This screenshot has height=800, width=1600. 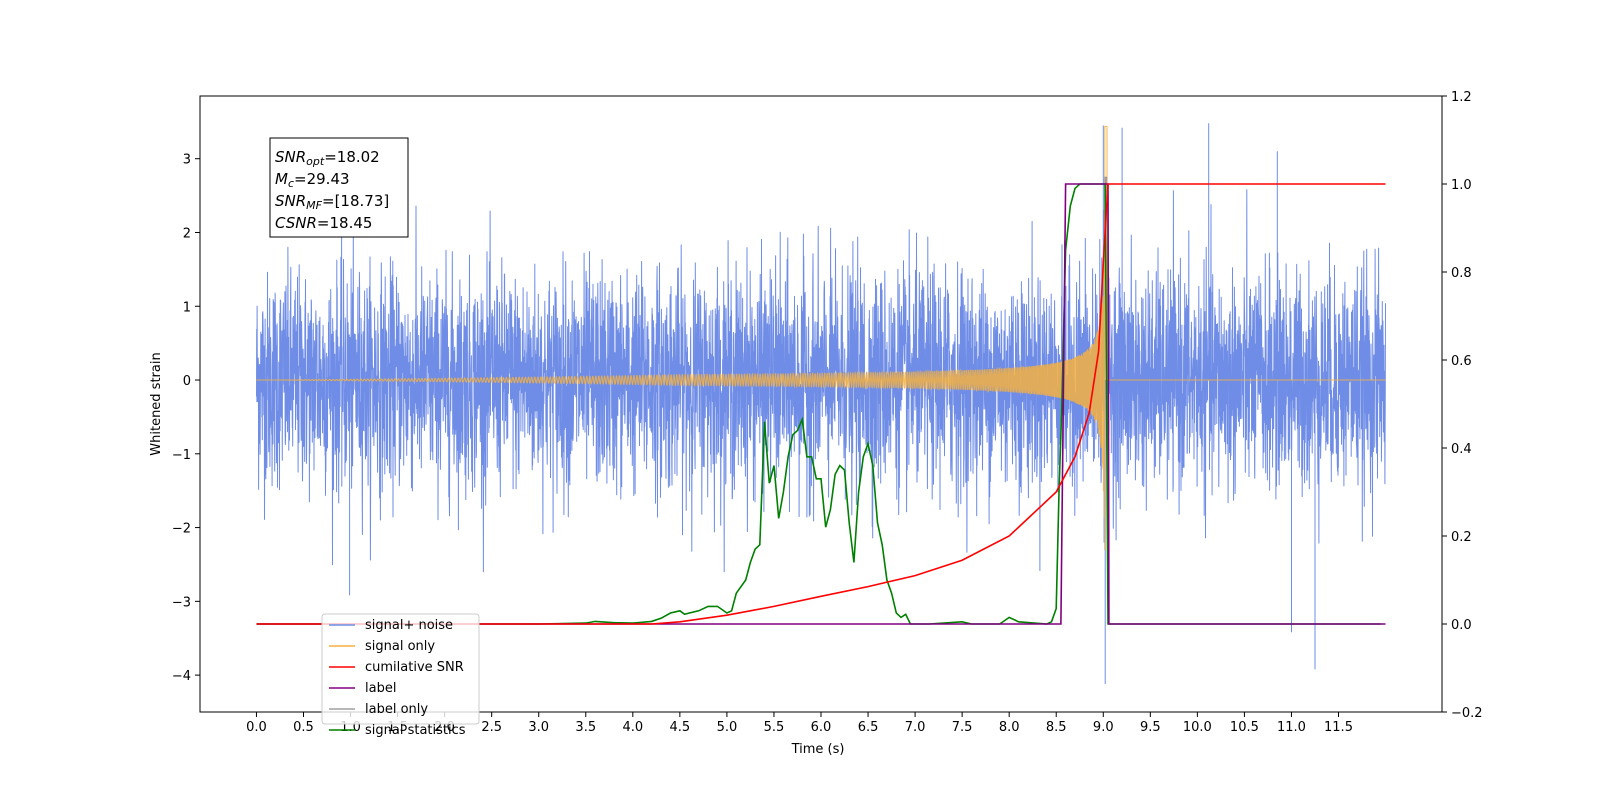 I want to click on y-left-tick-label: 0, so click(x=187, y=381).